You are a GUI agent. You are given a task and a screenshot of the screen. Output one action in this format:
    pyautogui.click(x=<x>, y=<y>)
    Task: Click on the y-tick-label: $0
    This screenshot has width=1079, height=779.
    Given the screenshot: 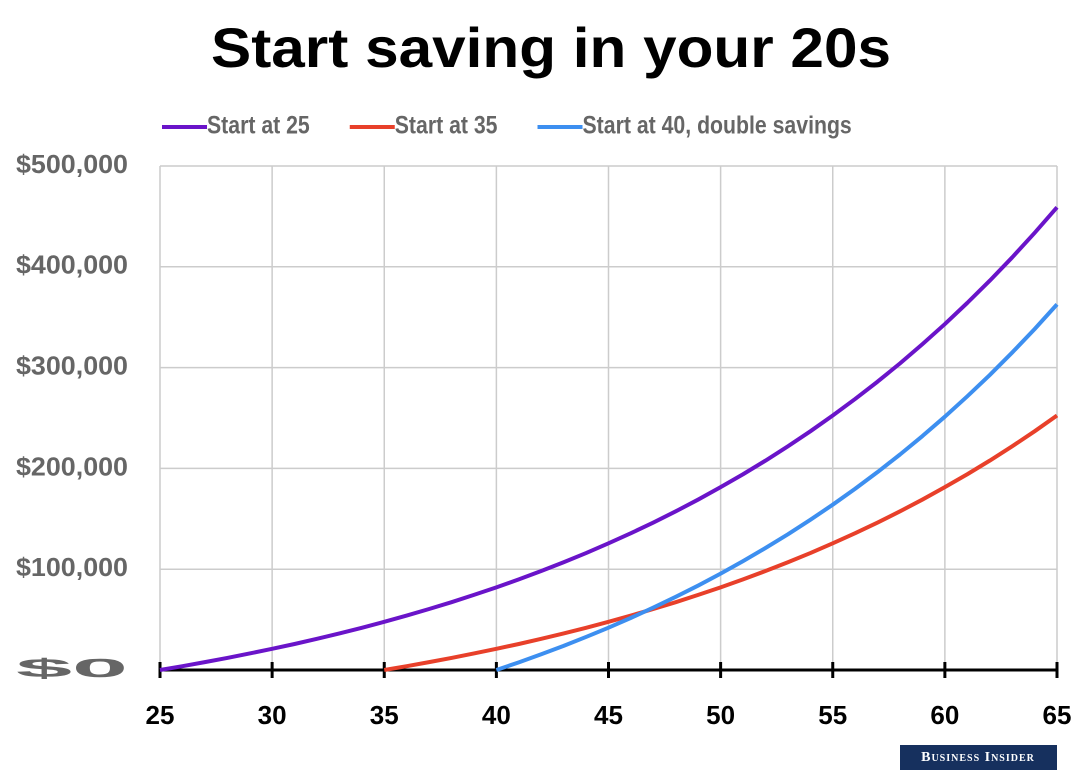 What is the action you would take?
    pyautogui.click(x=72, y=668)
    